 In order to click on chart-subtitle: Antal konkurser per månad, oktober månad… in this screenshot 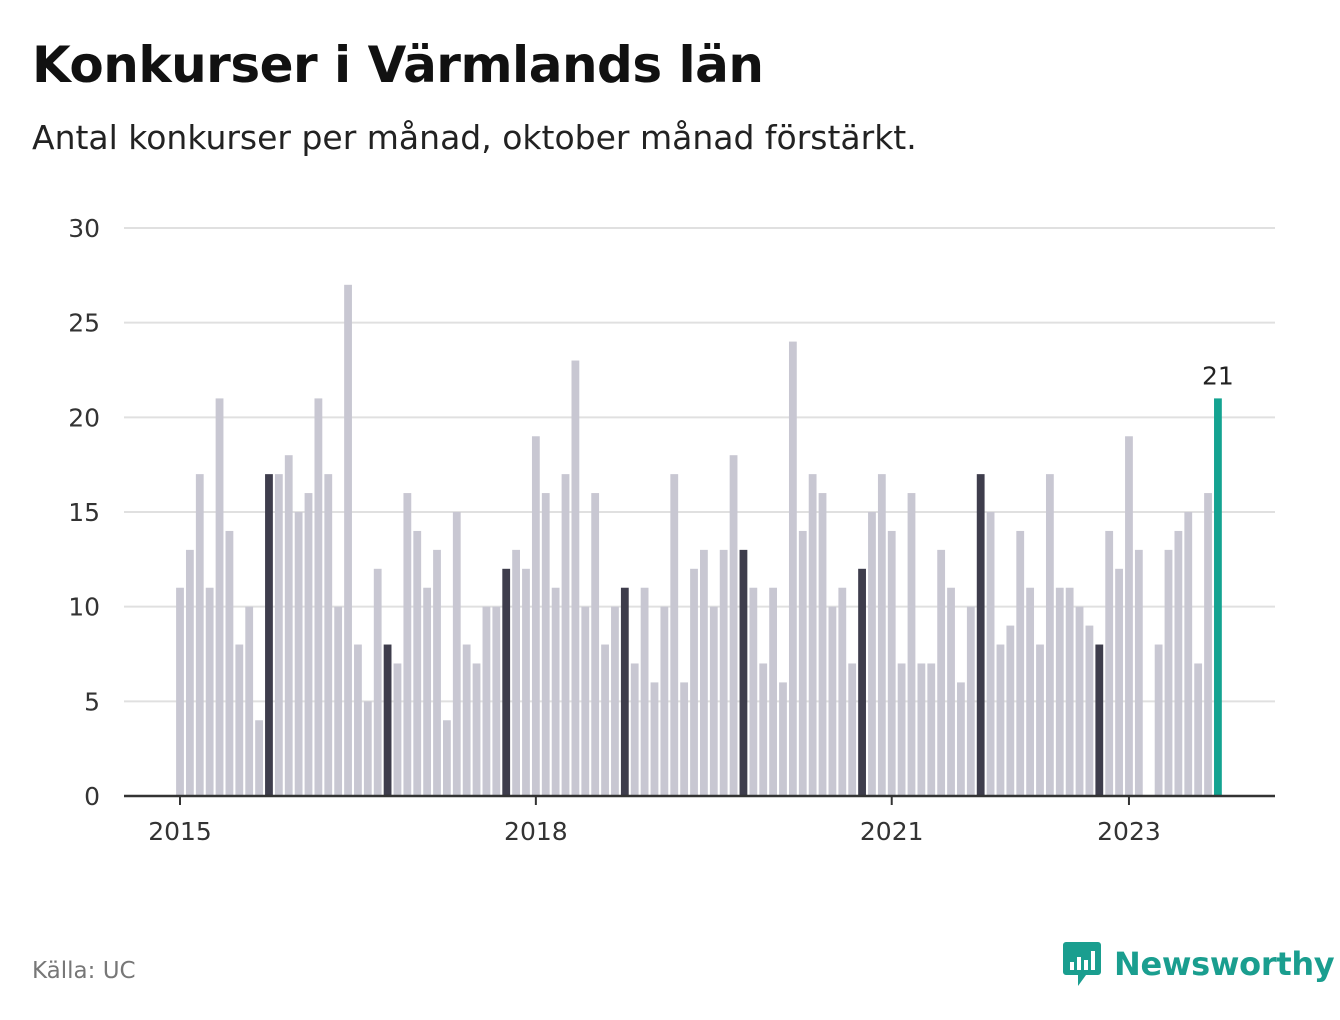, I will do `click(474, 137)`.